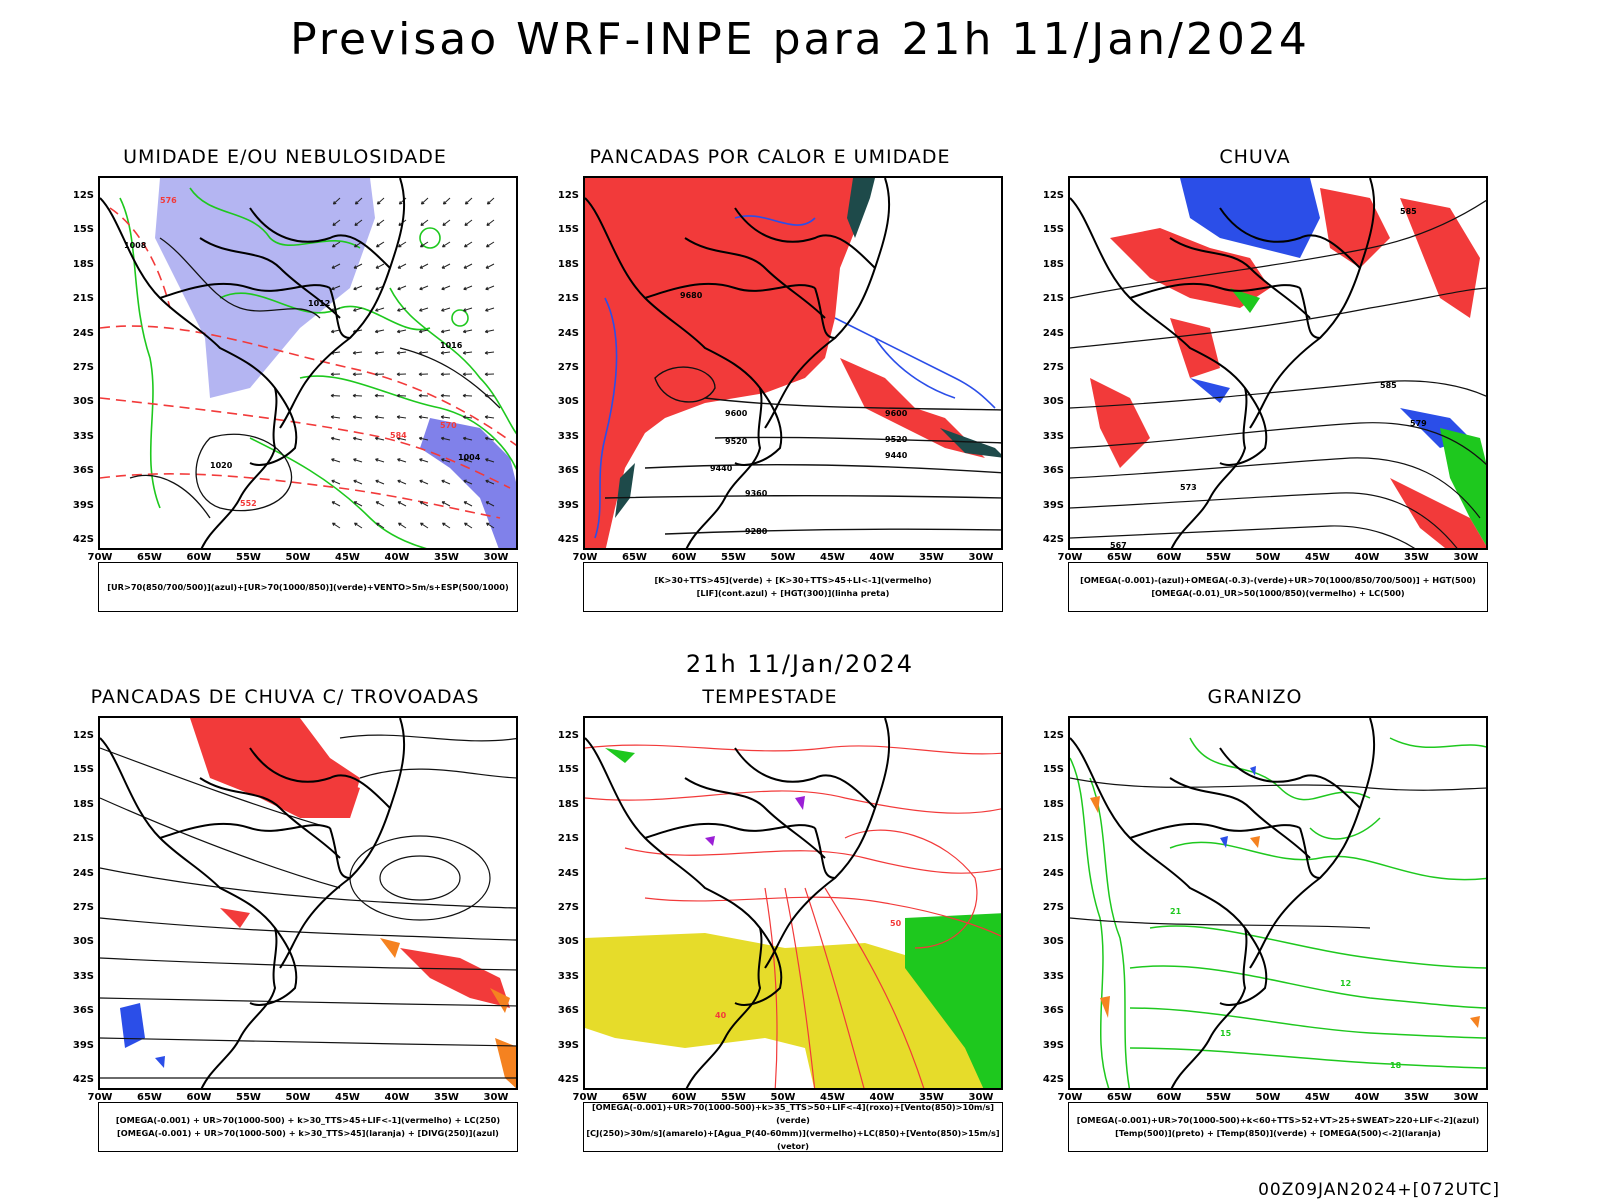  I want to click on ur-upper-blue-shading, so click(335, 363).